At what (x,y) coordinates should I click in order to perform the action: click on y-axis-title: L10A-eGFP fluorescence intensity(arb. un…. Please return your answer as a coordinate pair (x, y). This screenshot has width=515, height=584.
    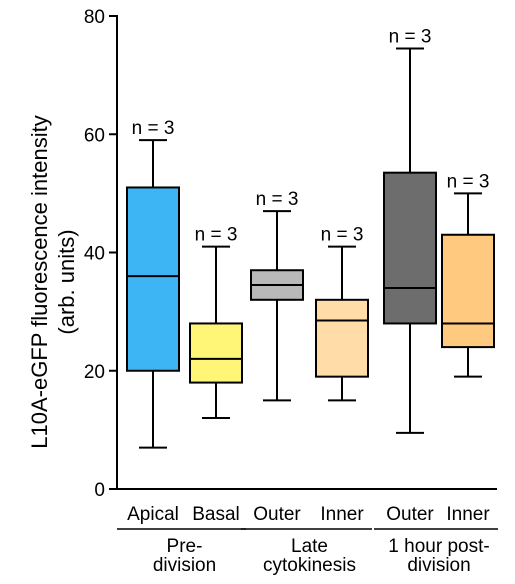
    Looking at the image, I should click on (53, 281).